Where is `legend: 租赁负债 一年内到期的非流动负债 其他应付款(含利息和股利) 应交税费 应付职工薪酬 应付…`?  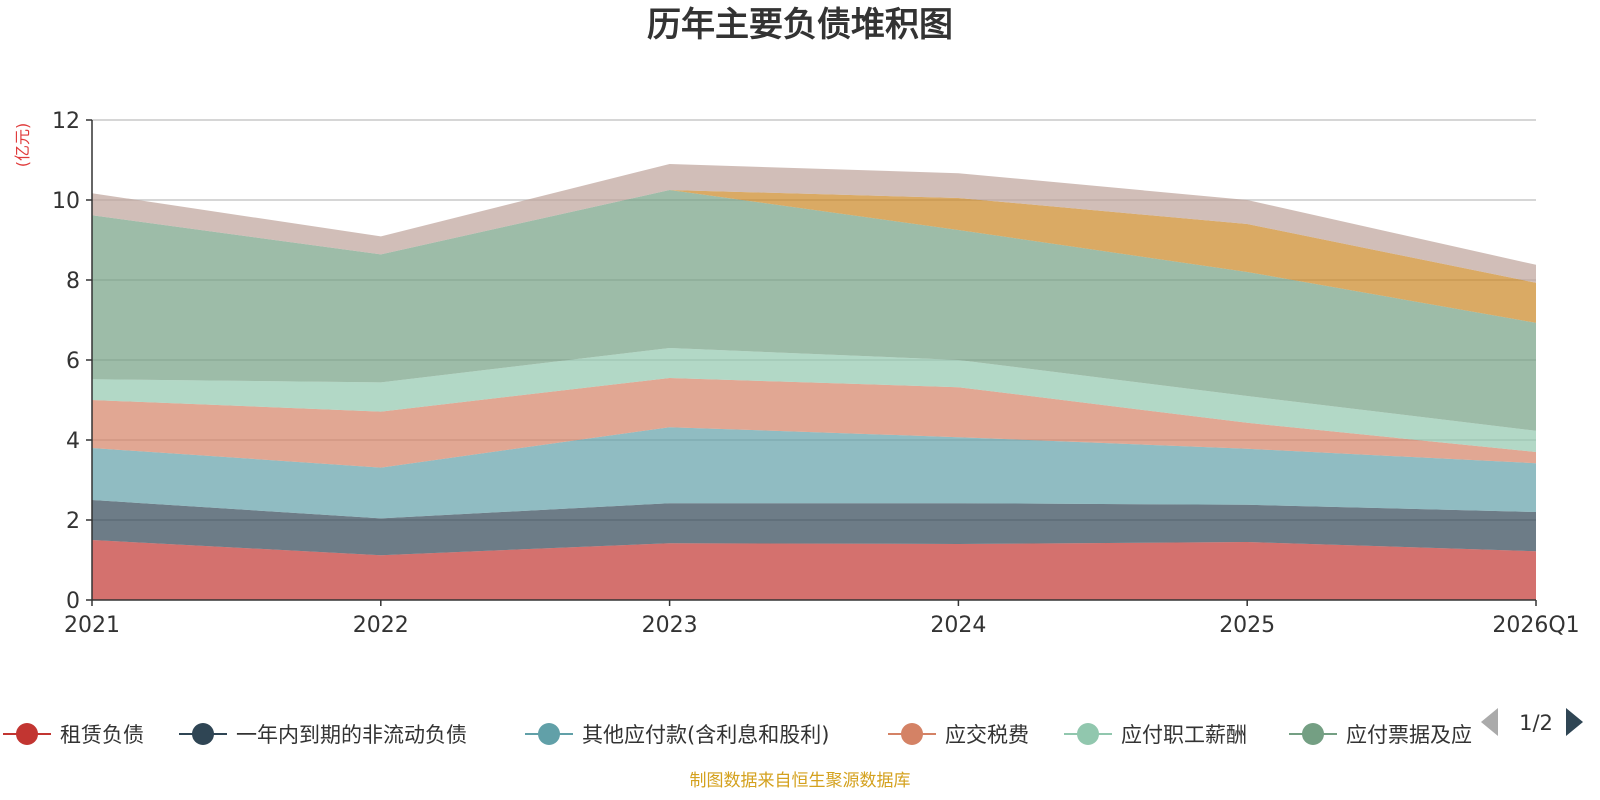
legend: 租赁负债 一年内到期的非流动负债 其他应付款(含利息和股利) 应交税费 应付职工薪酬 应付… is located at coordinates (737, 735).